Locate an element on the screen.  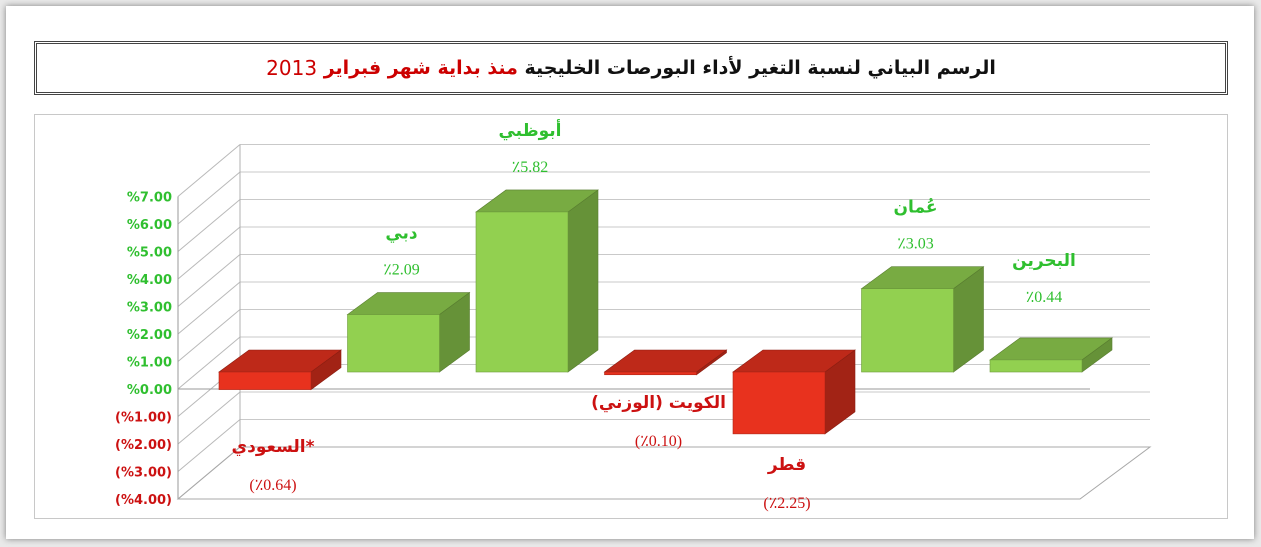
chart-floor is located at coordinates (664, 473).